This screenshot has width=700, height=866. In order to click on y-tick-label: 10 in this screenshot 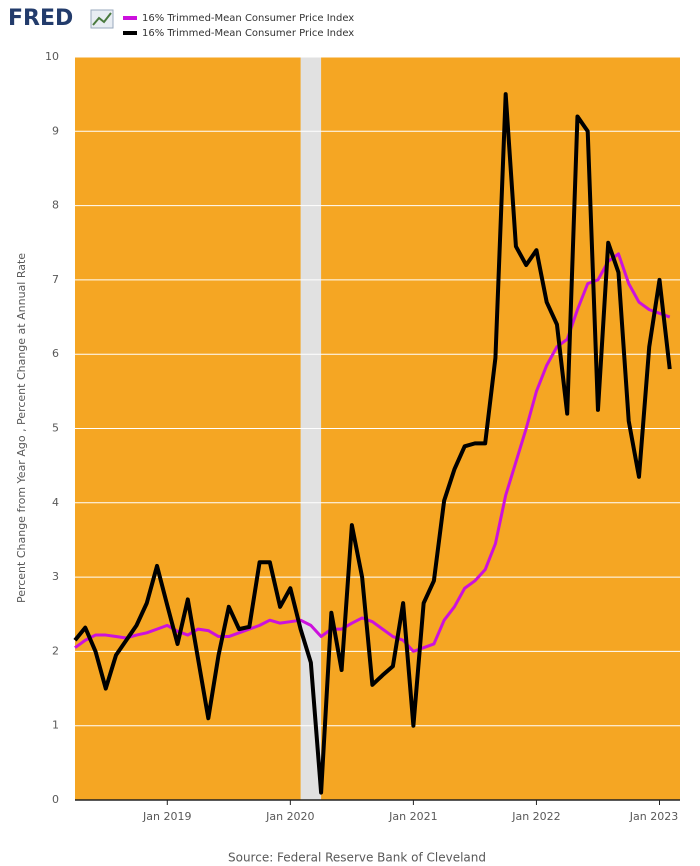, I will do `click(52, 56)`.